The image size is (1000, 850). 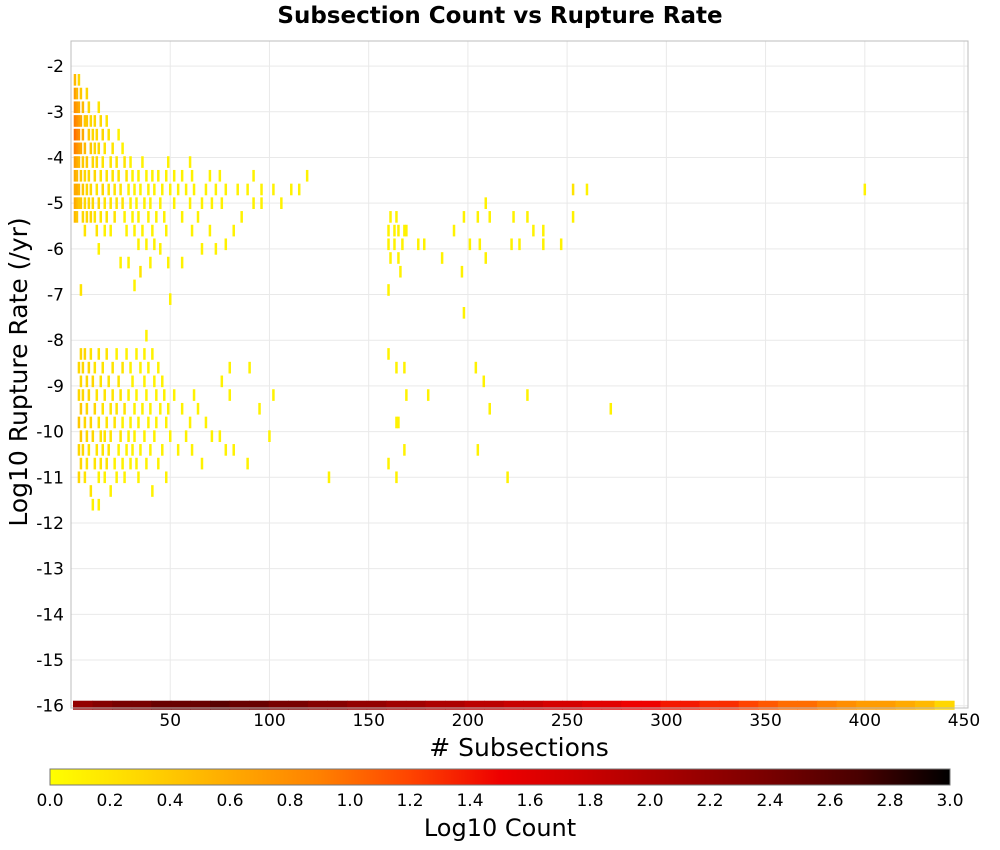 What do you see at coordinates (109, 801) in the screenshot?
I see `colorbar-tick-label: 0.2` at bounding box center [109, 801].